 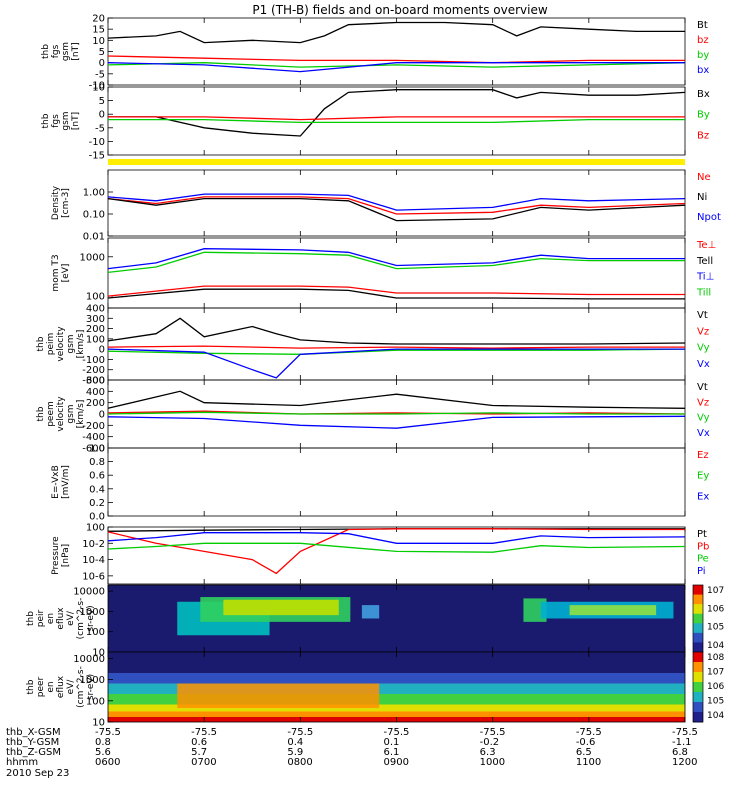 I want to click on legend-label: Ex, so click(x=703, y=496).